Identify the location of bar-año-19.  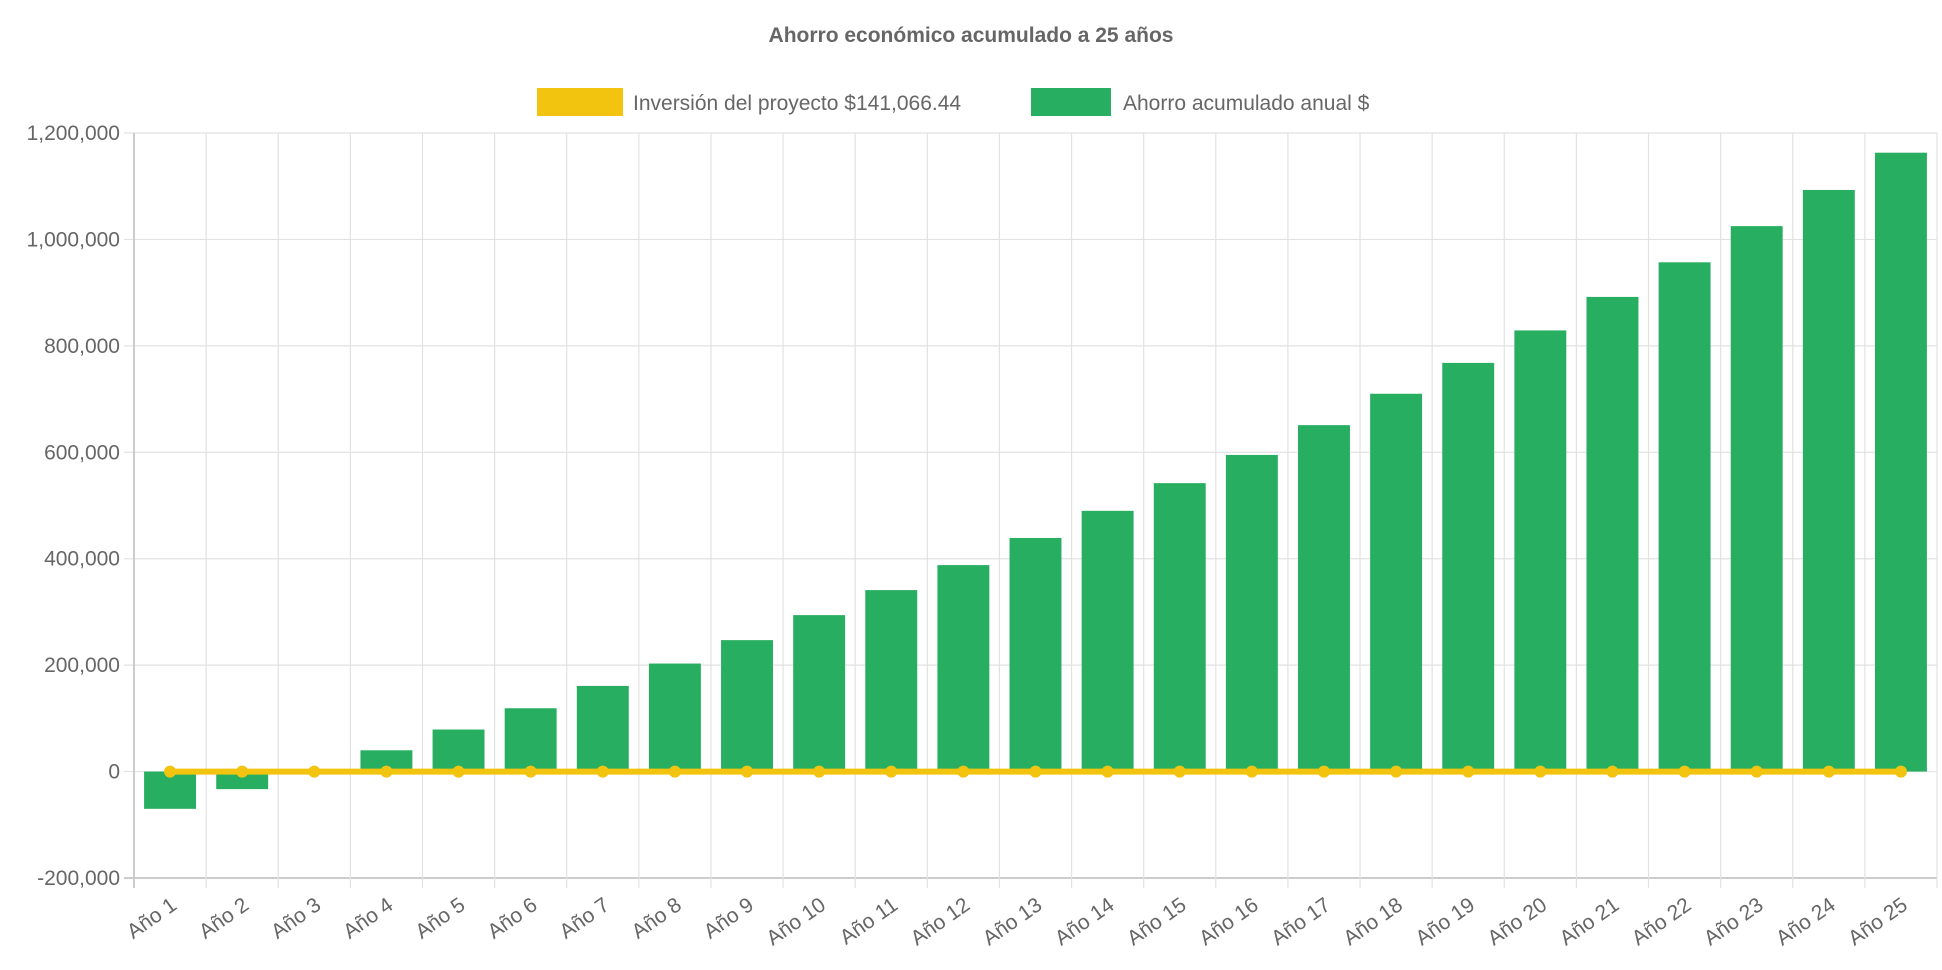
(1468, 567).